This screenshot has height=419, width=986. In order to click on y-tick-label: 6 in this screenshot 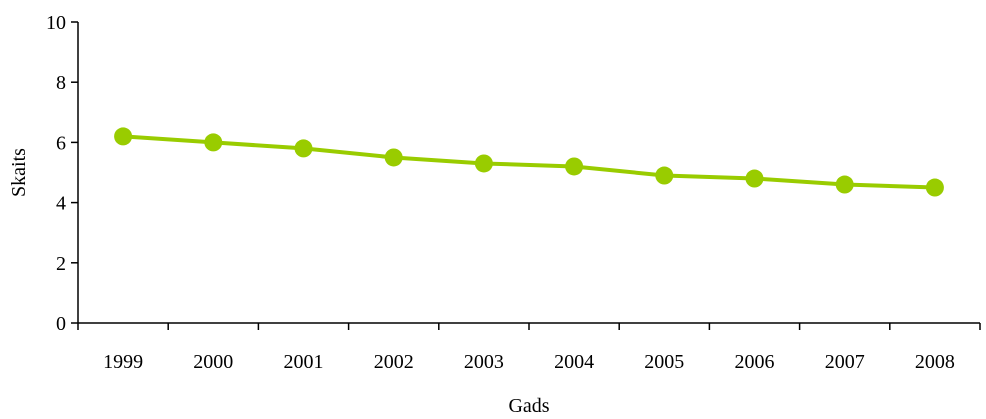, I will do `click(61, 143)`.